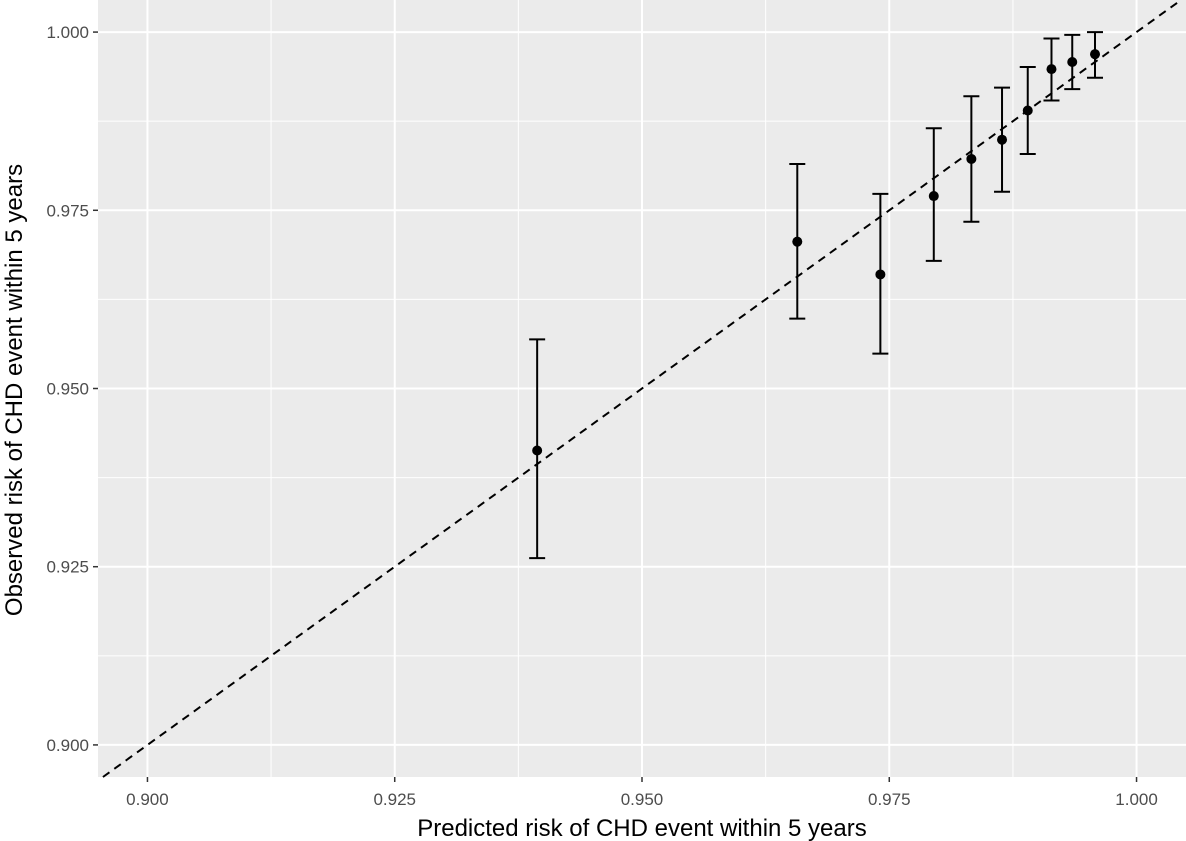 This screenshot has height=841, width=1186. What do you see at coordinates (1136, 799) in the screenshot?
I see `x-tick-label: 1.000` at bounding box center [1136, 799].